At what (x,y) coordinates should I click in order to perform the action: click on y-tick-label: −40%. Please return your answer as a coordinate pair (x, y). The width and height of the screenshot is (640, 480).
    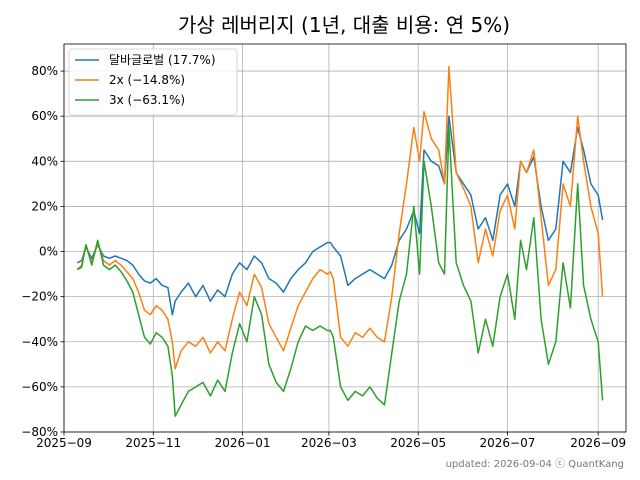
    Looking at the image, I should click on (39, 342).